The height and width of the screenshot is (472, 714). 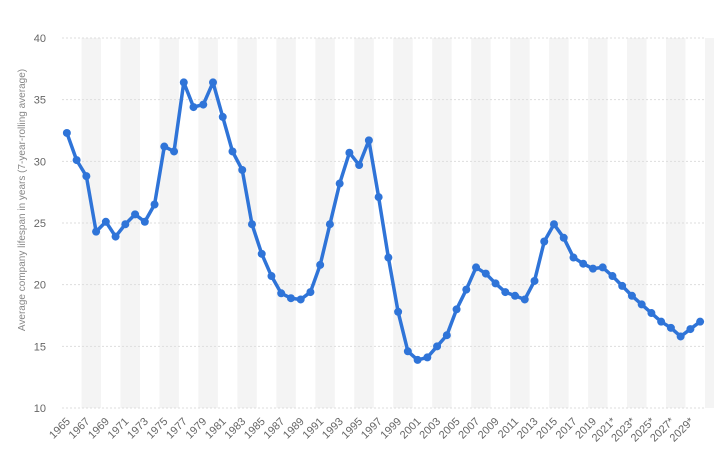 I want to click on x-tick-label: 2015, so click(x=547, y=429).